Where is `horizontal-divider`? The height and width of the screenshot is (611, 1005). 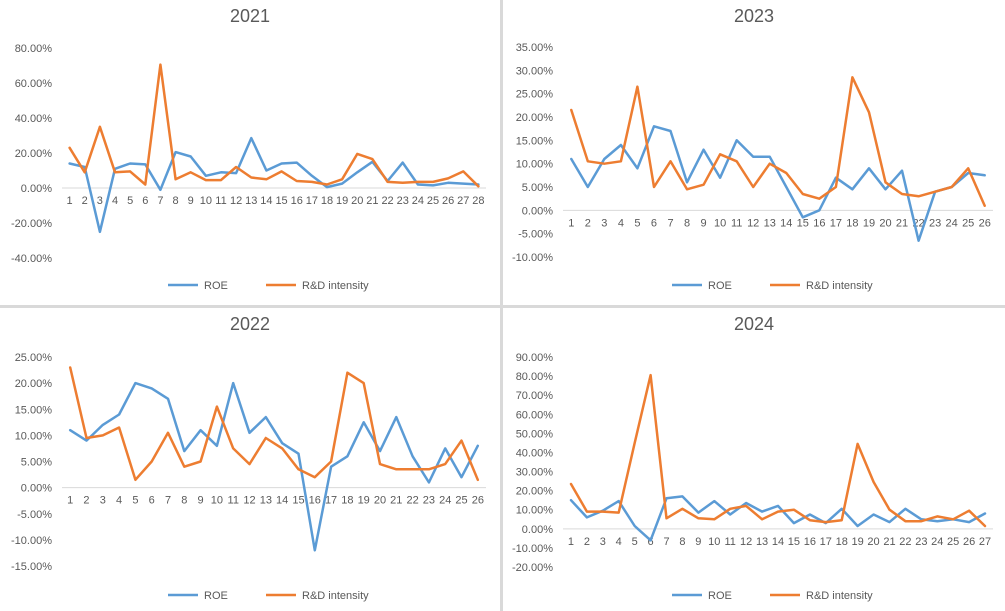
horizontal-divider is located at coordinates (502, 306).